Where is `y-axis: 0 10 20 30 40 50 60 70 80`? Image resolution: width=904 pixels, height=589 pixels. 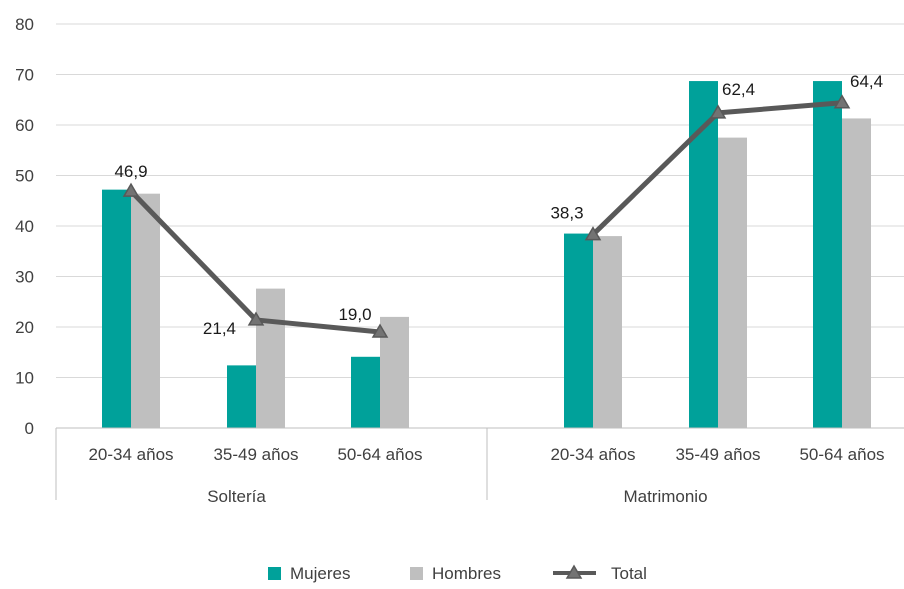 y-axis: 0 10 20 30 40 50 60 70 80 is located at coordinates (24, 226).